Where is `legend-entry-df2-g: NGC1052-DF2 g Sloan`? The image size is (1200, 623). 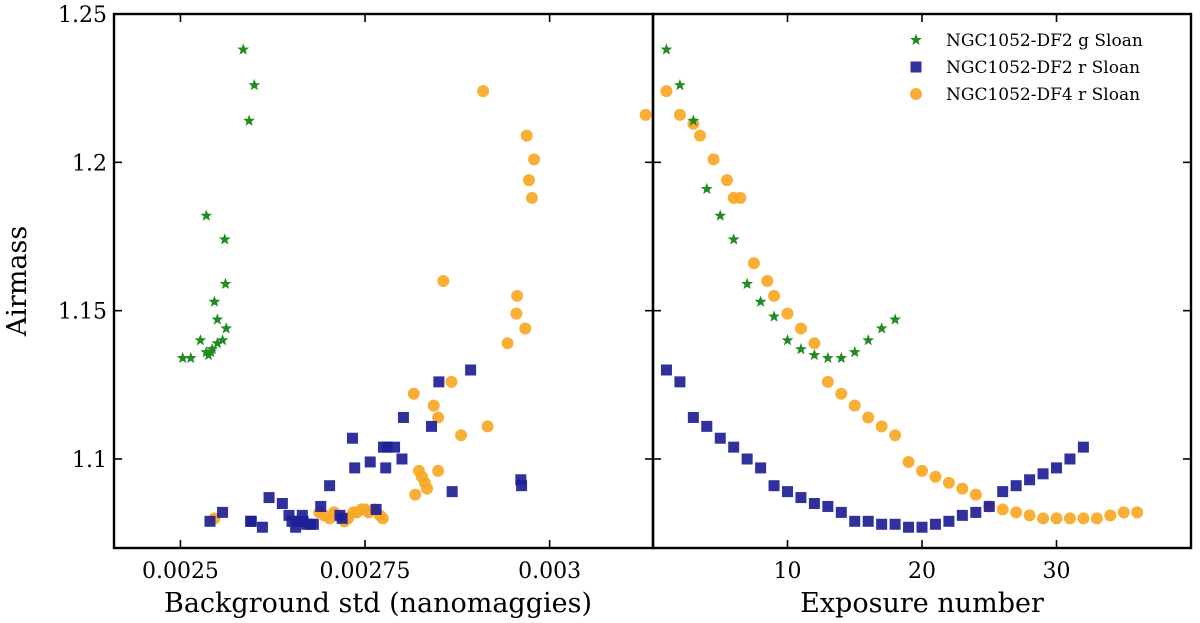
legend-entry-df2-g: NGC1052-DF2 g Sloan is located at coordinates (1026, 41).